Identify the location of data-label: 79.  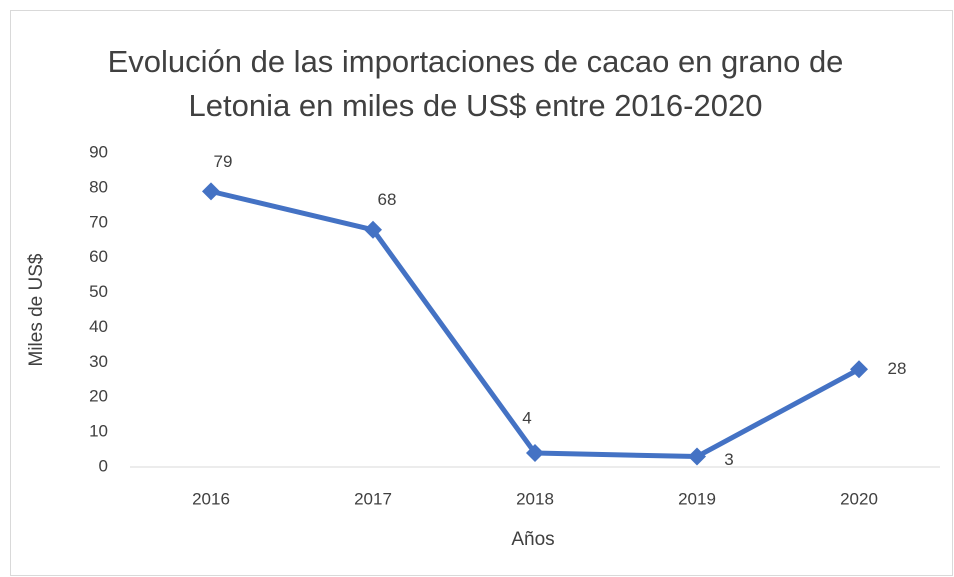
(223, 161).